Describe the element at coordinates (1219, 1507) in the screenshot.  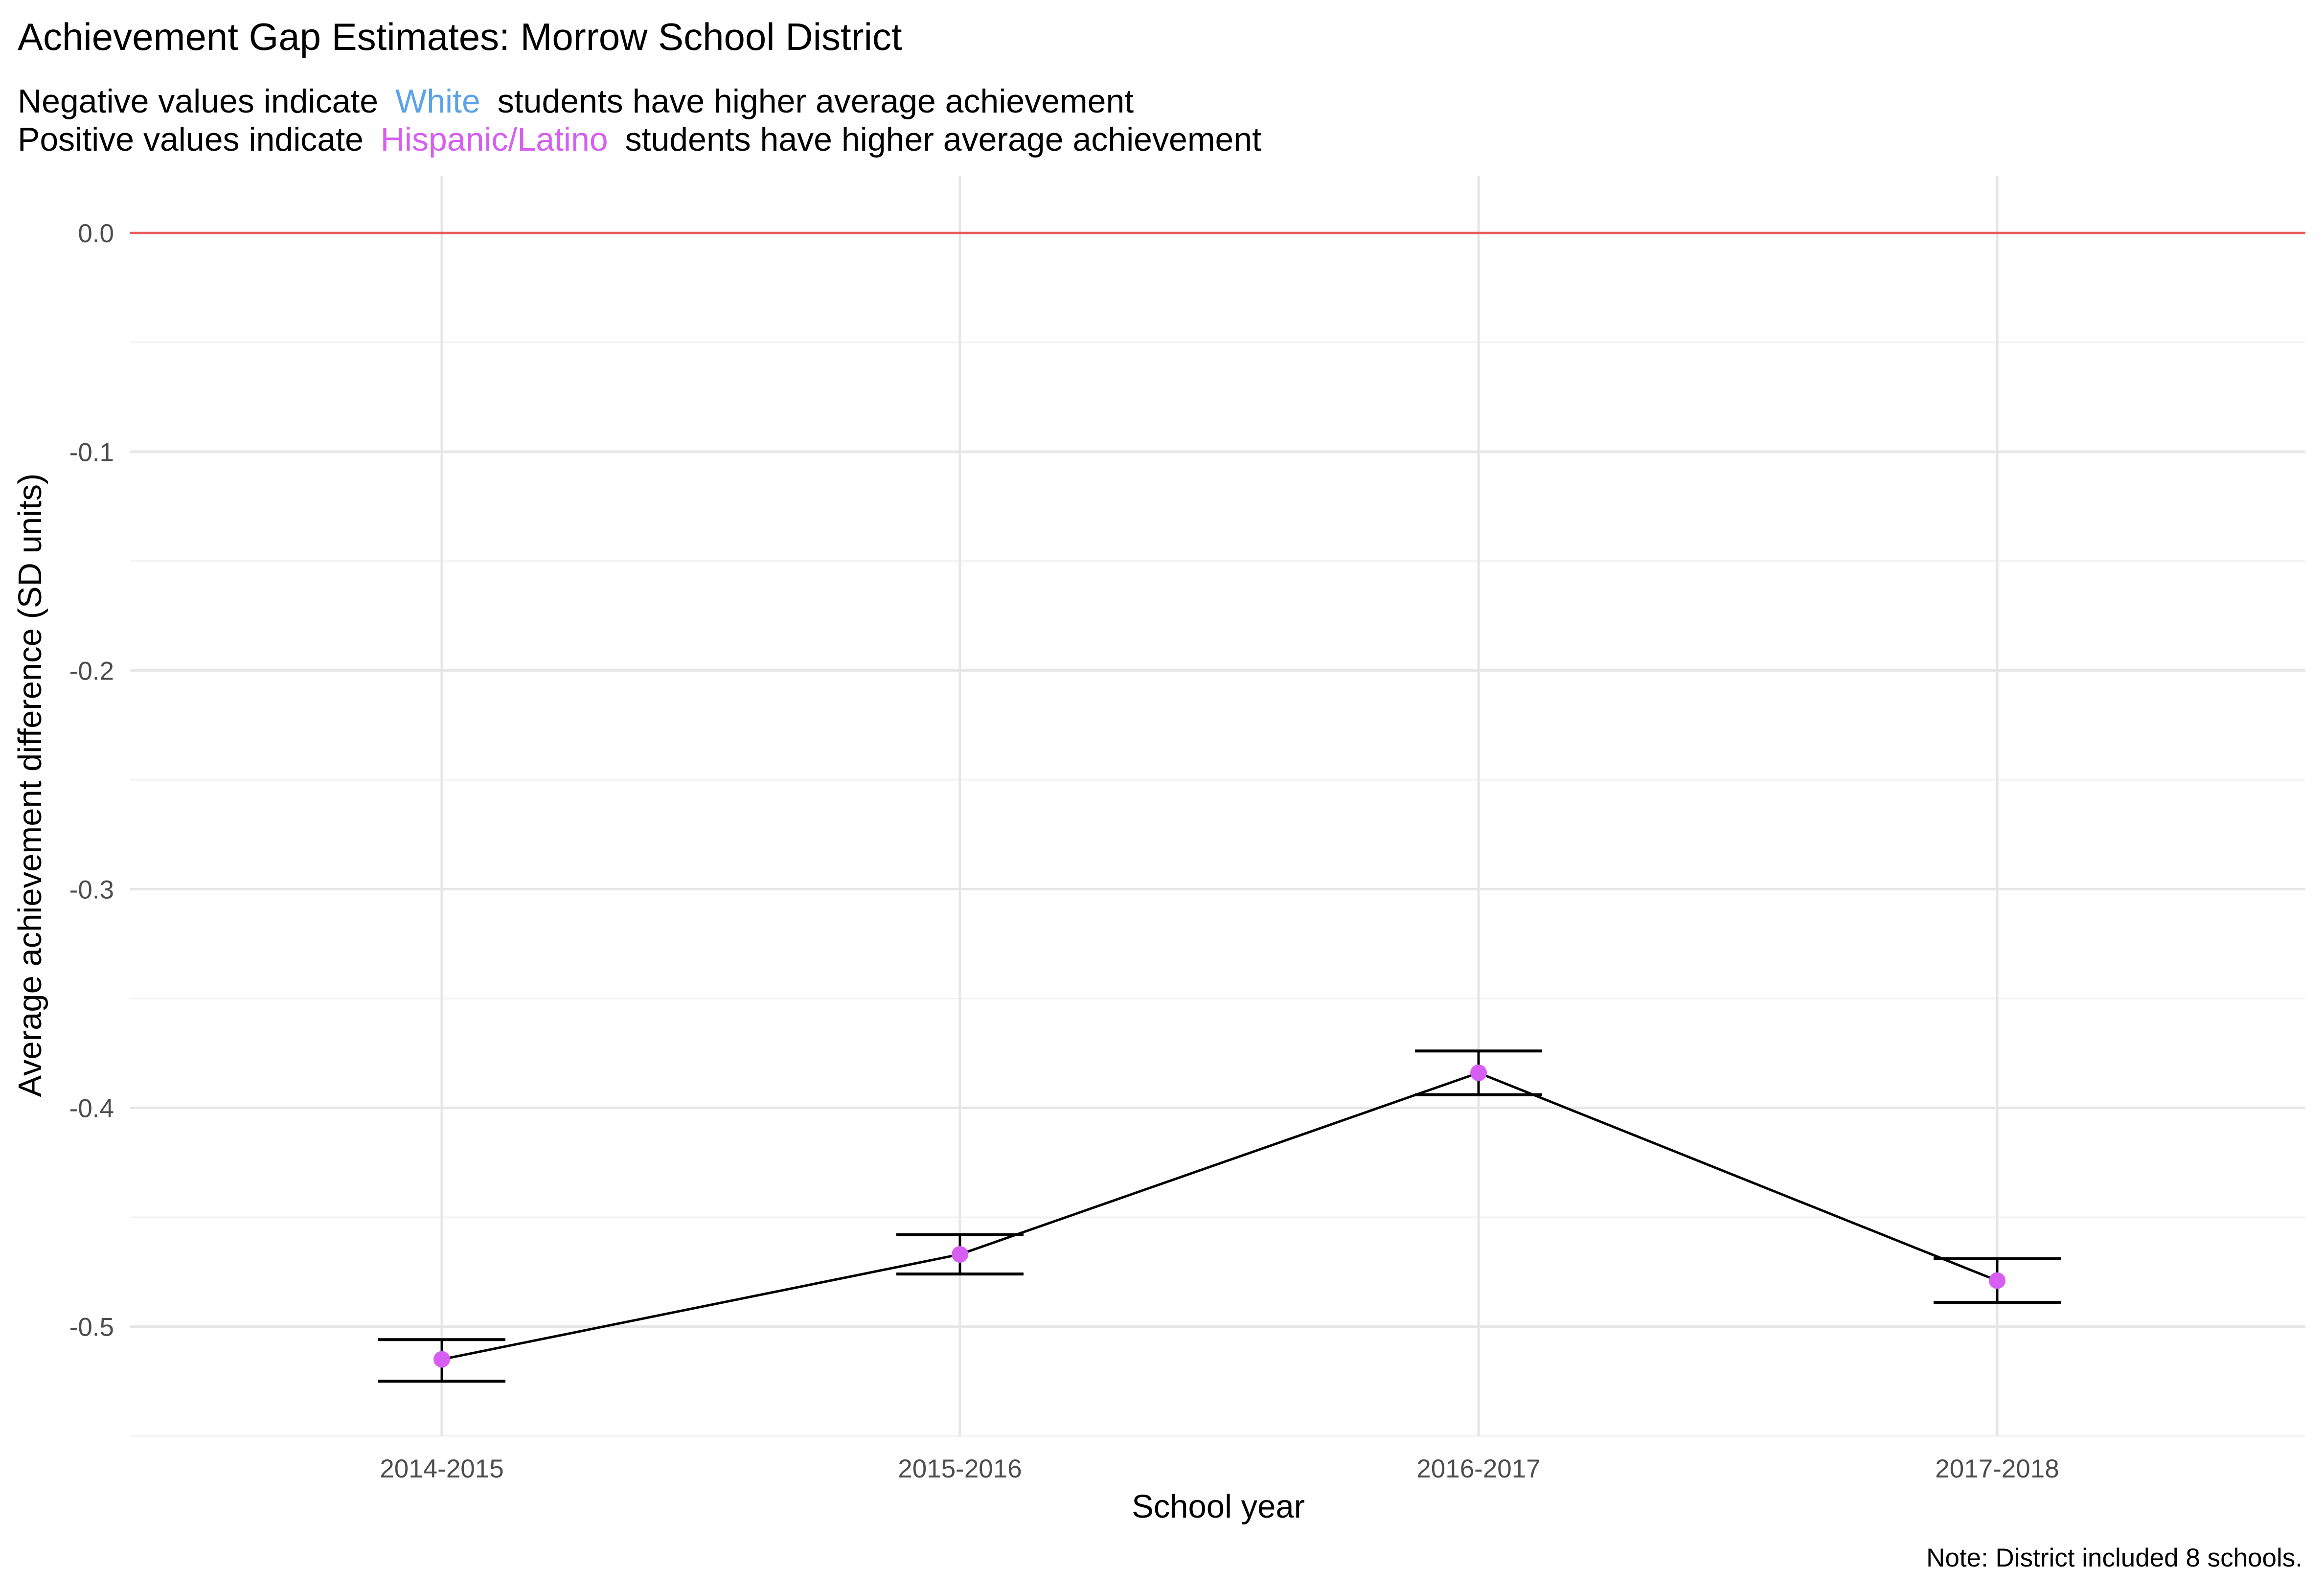
I see `x-axis-title: School year` at that location.